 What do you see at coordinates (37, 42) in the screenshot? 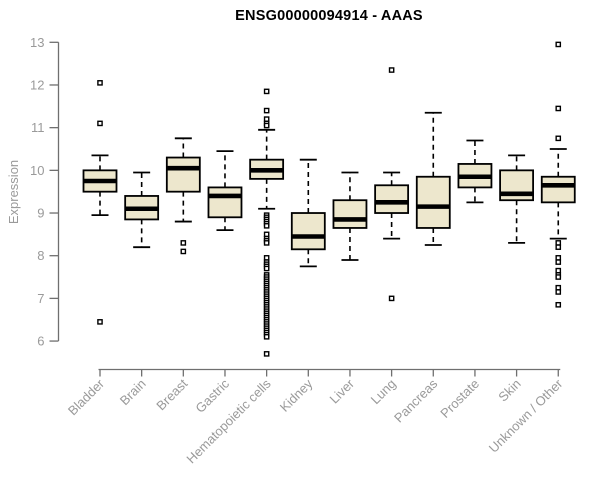
I see `y-tick-label: 13` at bounding box center [37, 42].